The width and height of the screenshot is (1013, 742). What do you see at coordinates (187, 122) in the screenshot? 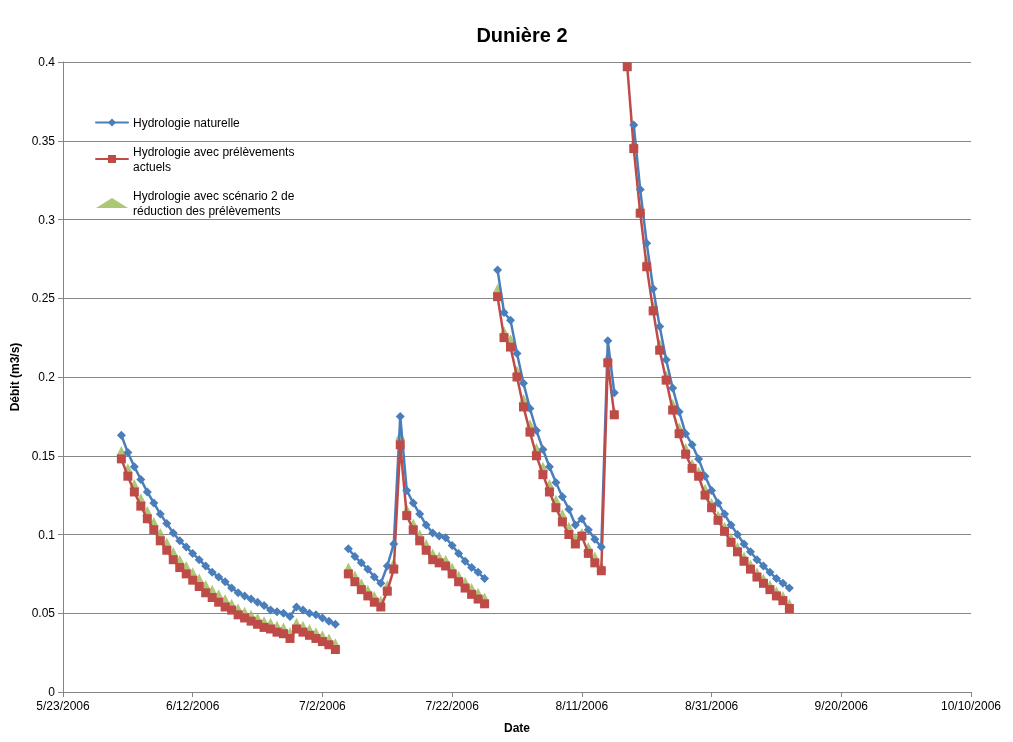
I see `legend-label: Hydrologie naturelle` at bounding box center [187, 122].